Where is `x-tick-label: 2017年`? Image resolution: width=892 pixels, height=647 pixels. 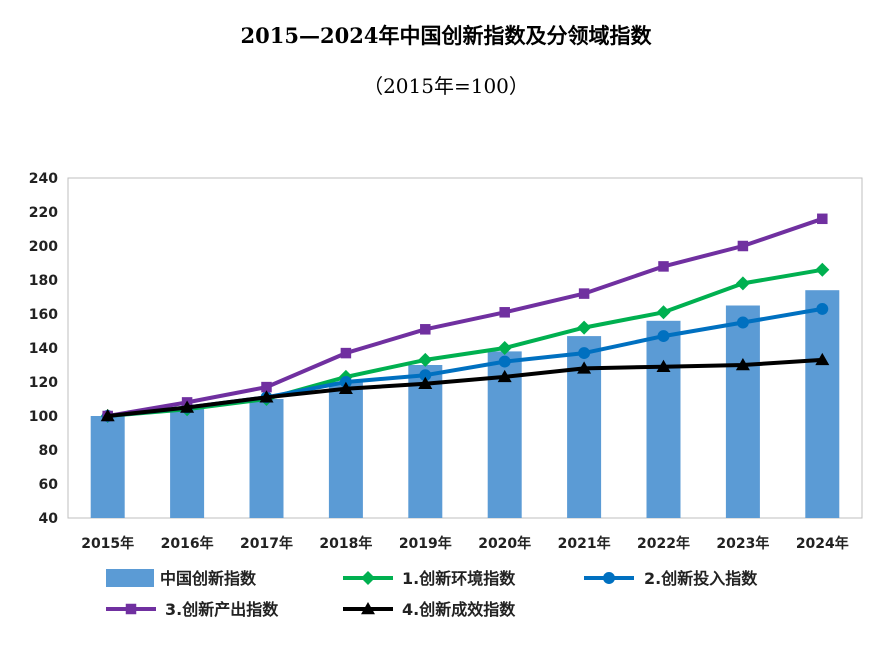 x-tick-label: 2017年 is located at coordinates (266, 543).